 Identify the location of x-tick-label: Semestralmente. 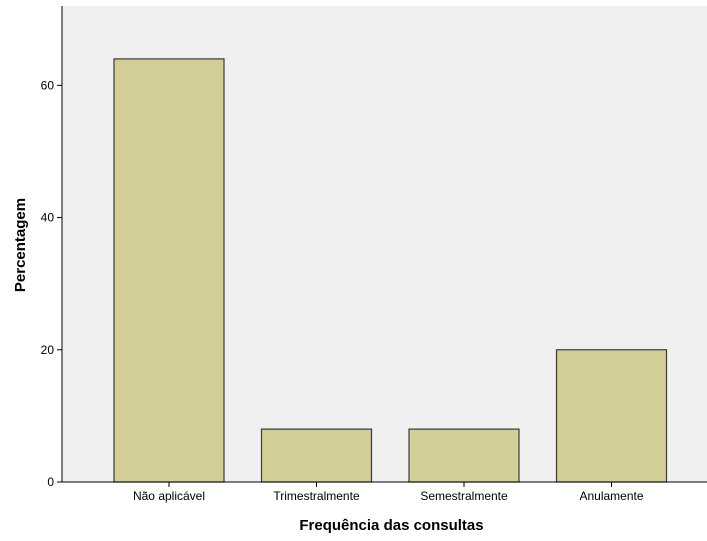
(464, 496).